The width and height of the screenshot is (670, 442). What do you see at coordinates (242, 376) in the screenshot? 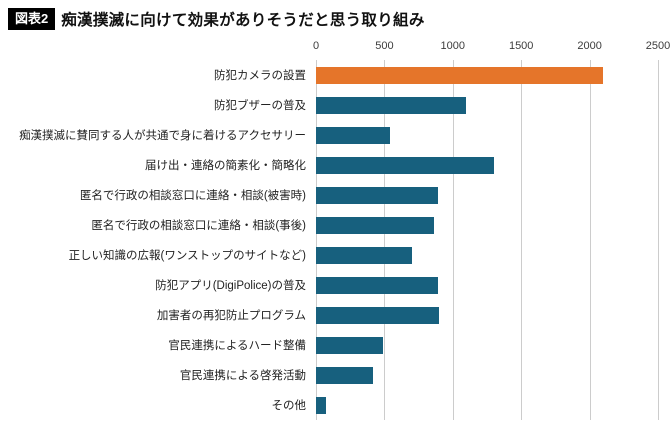
I see `category-label: 官民連携による啓発活動` at bounding box center [242, 376].